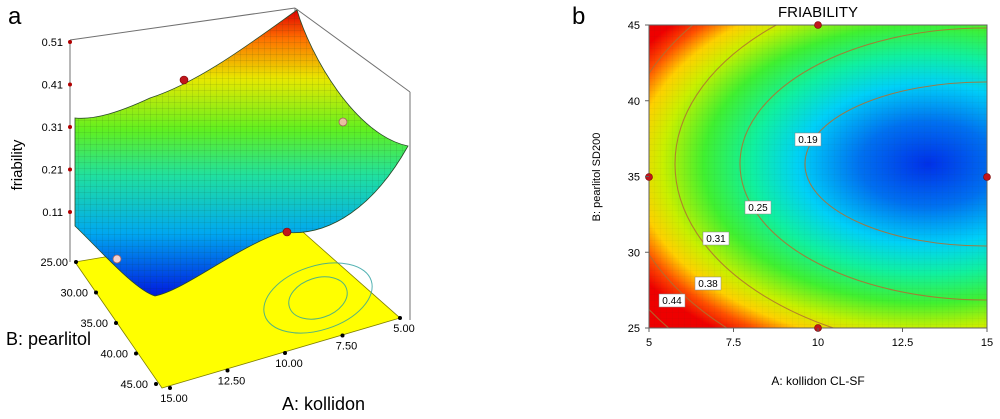  I want to click on contour-label: 0.44, so click(672, 301).